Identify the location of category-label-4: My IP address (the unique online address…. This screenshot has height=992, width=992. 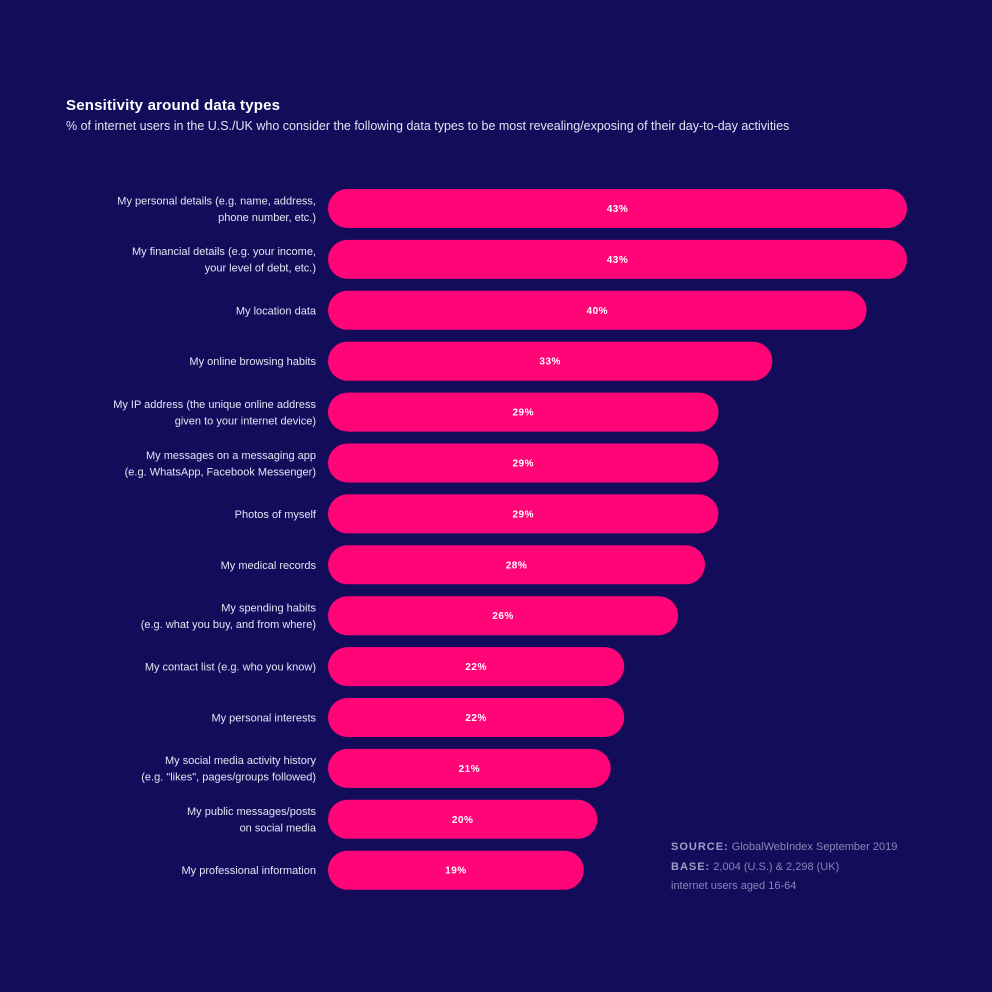
(214, 413).